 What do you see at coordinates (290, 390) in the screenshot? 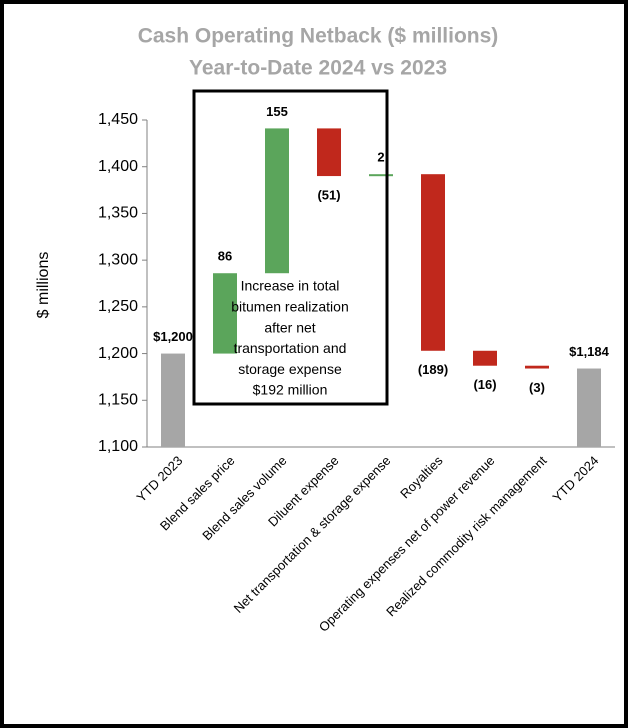
I see `annotation-line: $192 million` at bounding box center [290, 390].